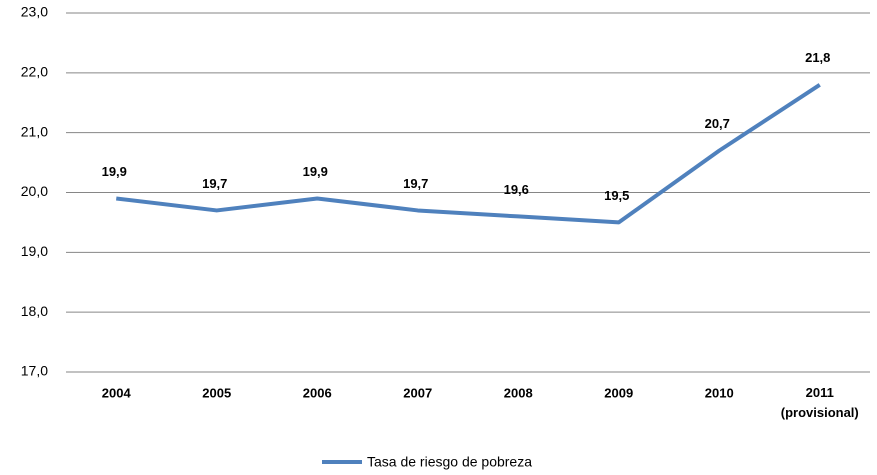  I want to click on data-label: 20,7, so click(717, 123).